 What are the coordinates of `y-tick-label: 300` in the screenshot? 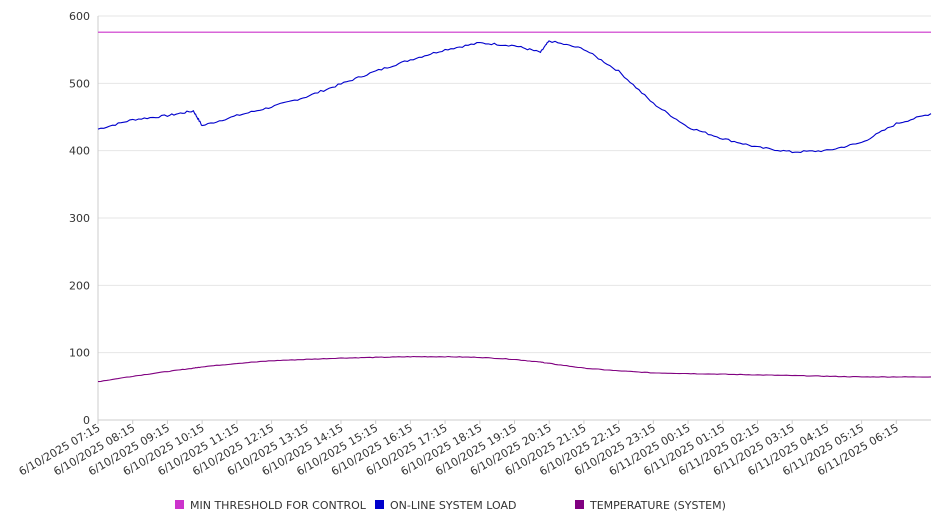 It's located at (79, 218).